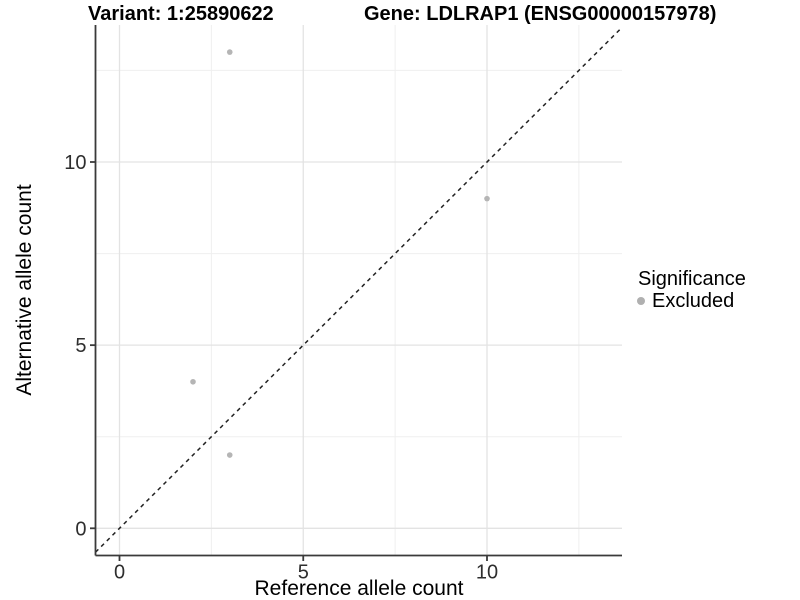 The height and width of the screenshot is (600, 800). Describe the element at coordinates (641, 301) in the screenshot. I see `excluded-dot-icon` at that location.